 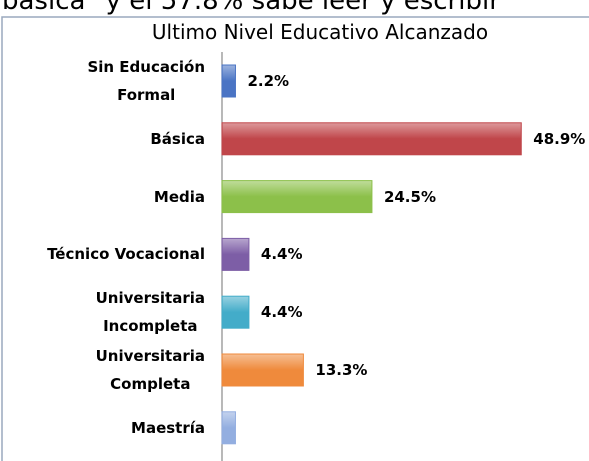 What do you see at coordinates (126, 254) in the screenshot?
I see `category-label: Técnico Vocacional` at bounding box center [126, 254].